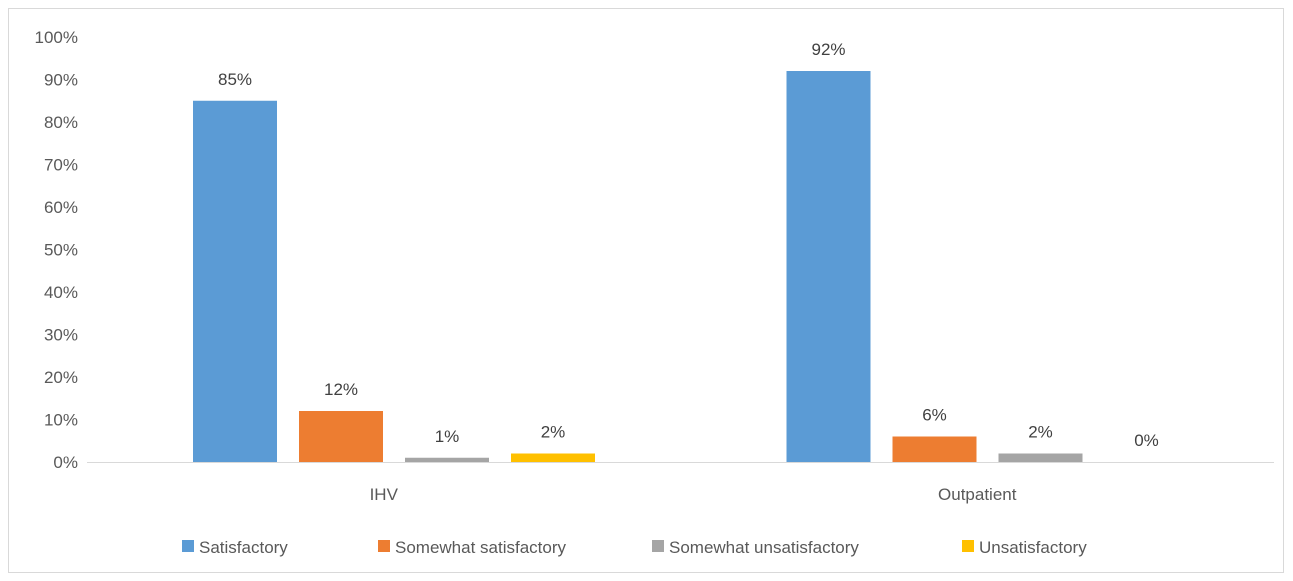  Describe the element at coordinates (65, 462) in the screenshot. I see `y-tick-label: 0%` at that location.